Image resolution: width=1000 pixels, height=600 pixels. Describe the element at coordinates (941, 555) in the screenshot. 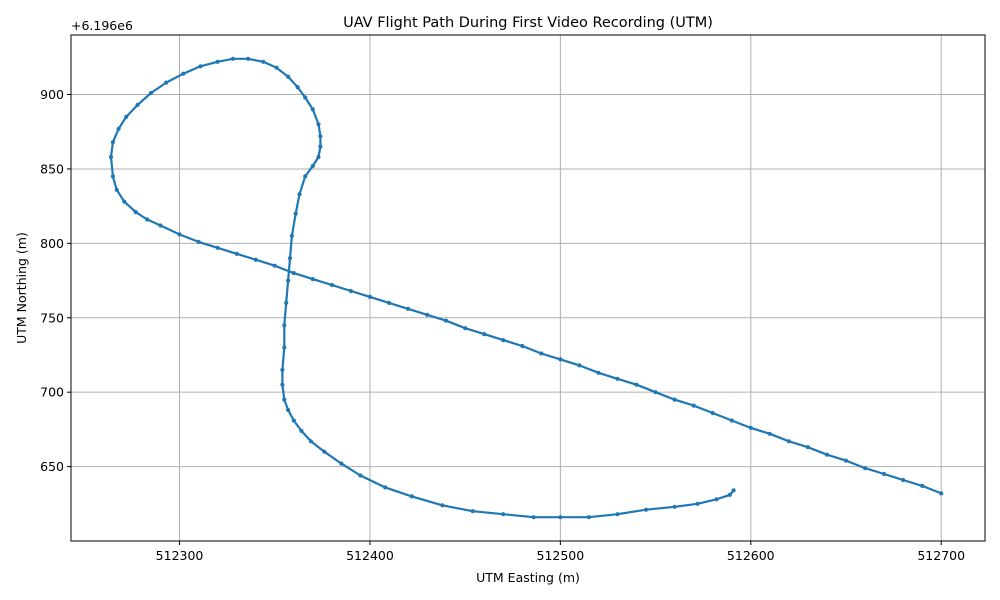

I see `x-tick-label: 512700` at that location.